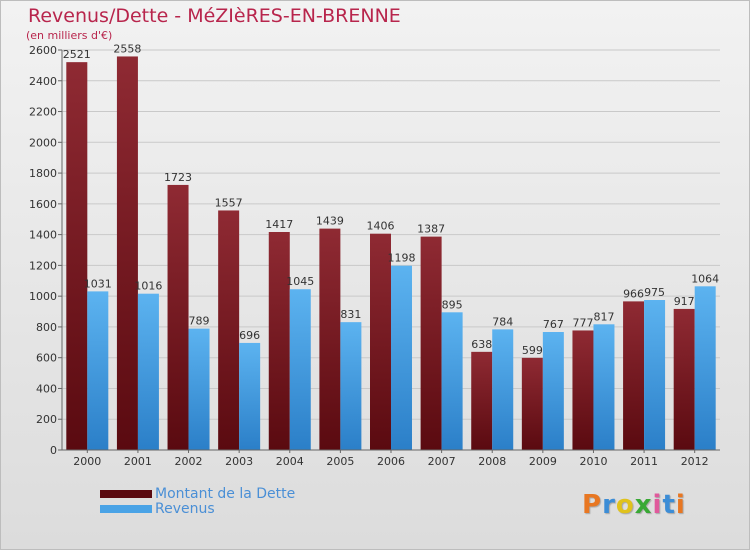 The height and width of the screenshot is (550, 750). Describe the element at coordinates (532, 350) in the screenshot. I see `data-label-debt: 599` at that location.